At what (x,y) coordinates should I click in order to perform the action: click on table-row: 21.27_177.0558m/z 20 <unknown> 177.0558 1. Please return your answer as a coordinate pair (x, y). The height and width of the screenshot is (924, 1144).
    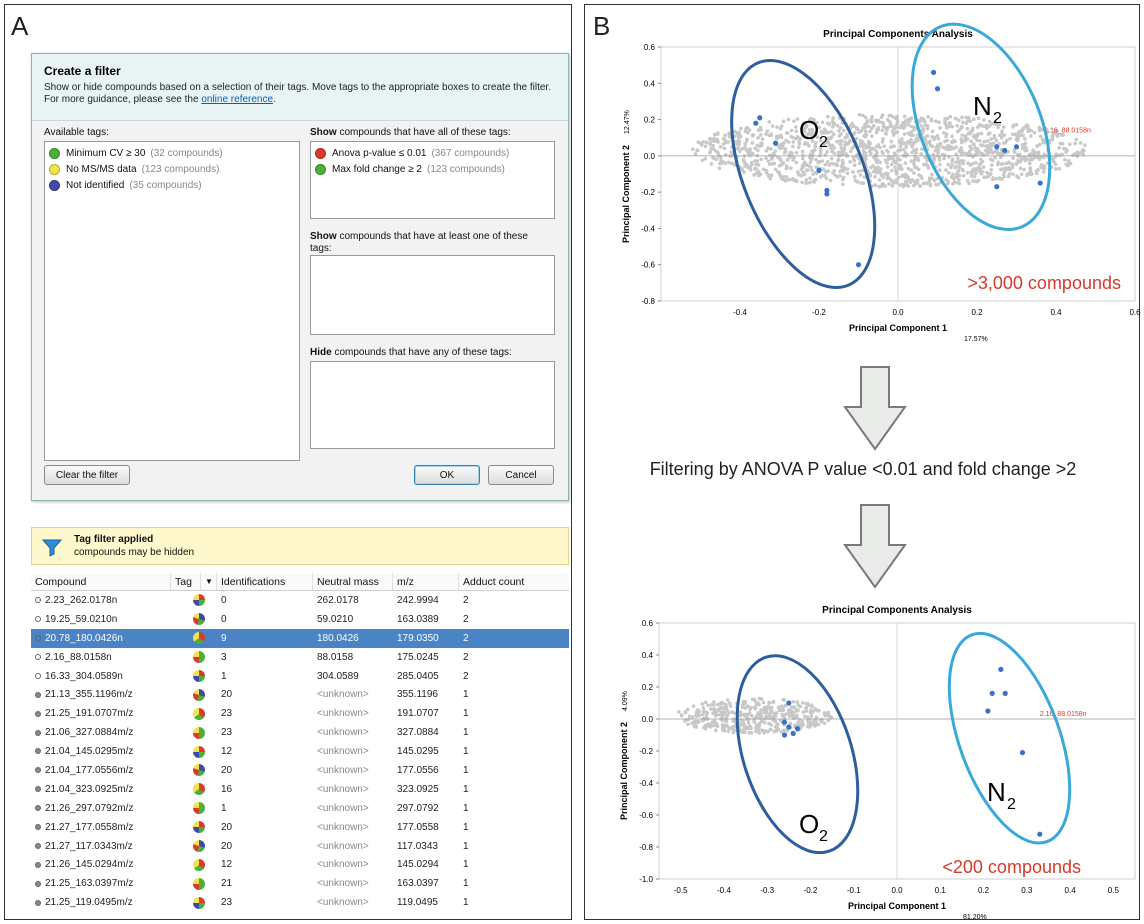
    Looking at the image, I should click on (300, 827).